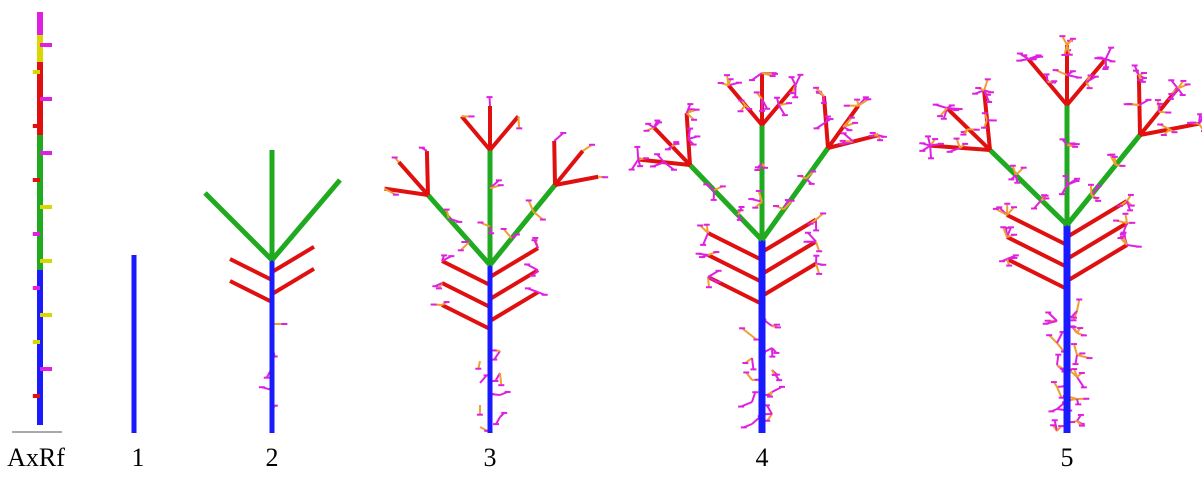  I want to click on stage-label: 5, so click(1067, 457).